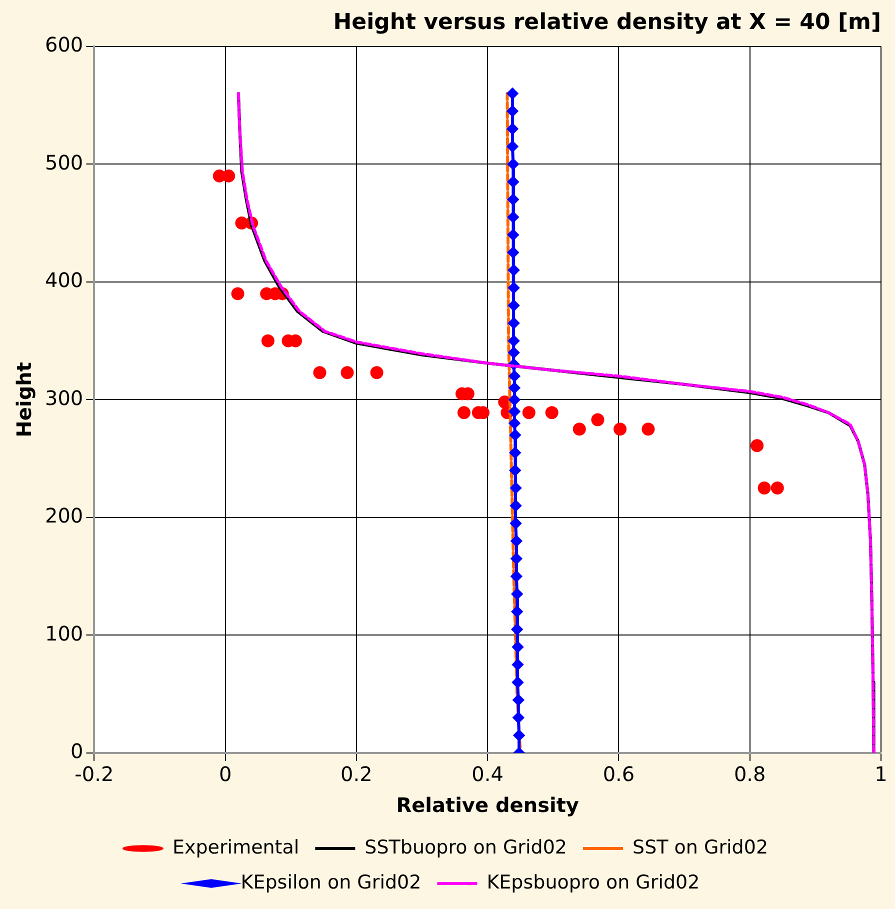  I want to click on x-tick-label: 0.2, so click(356, 774).